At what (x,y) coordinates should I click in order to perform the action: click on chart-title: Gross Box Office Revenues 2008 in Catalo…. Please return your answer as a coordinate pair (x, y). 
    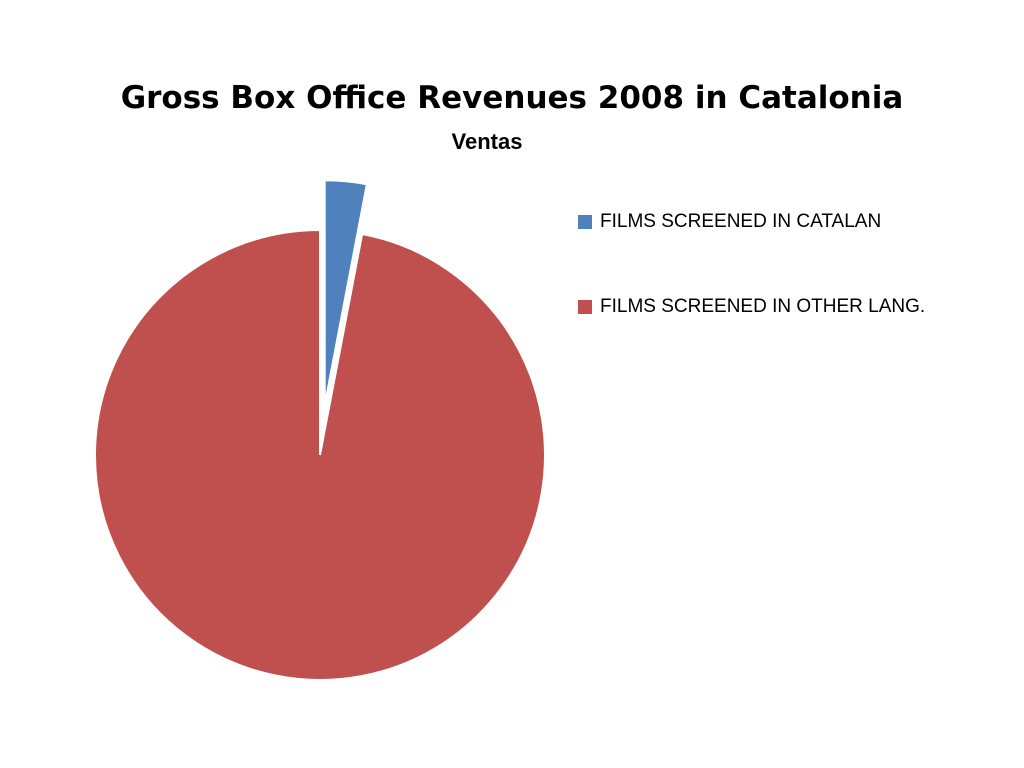
    Looking at the image, I should click on (512, 98).